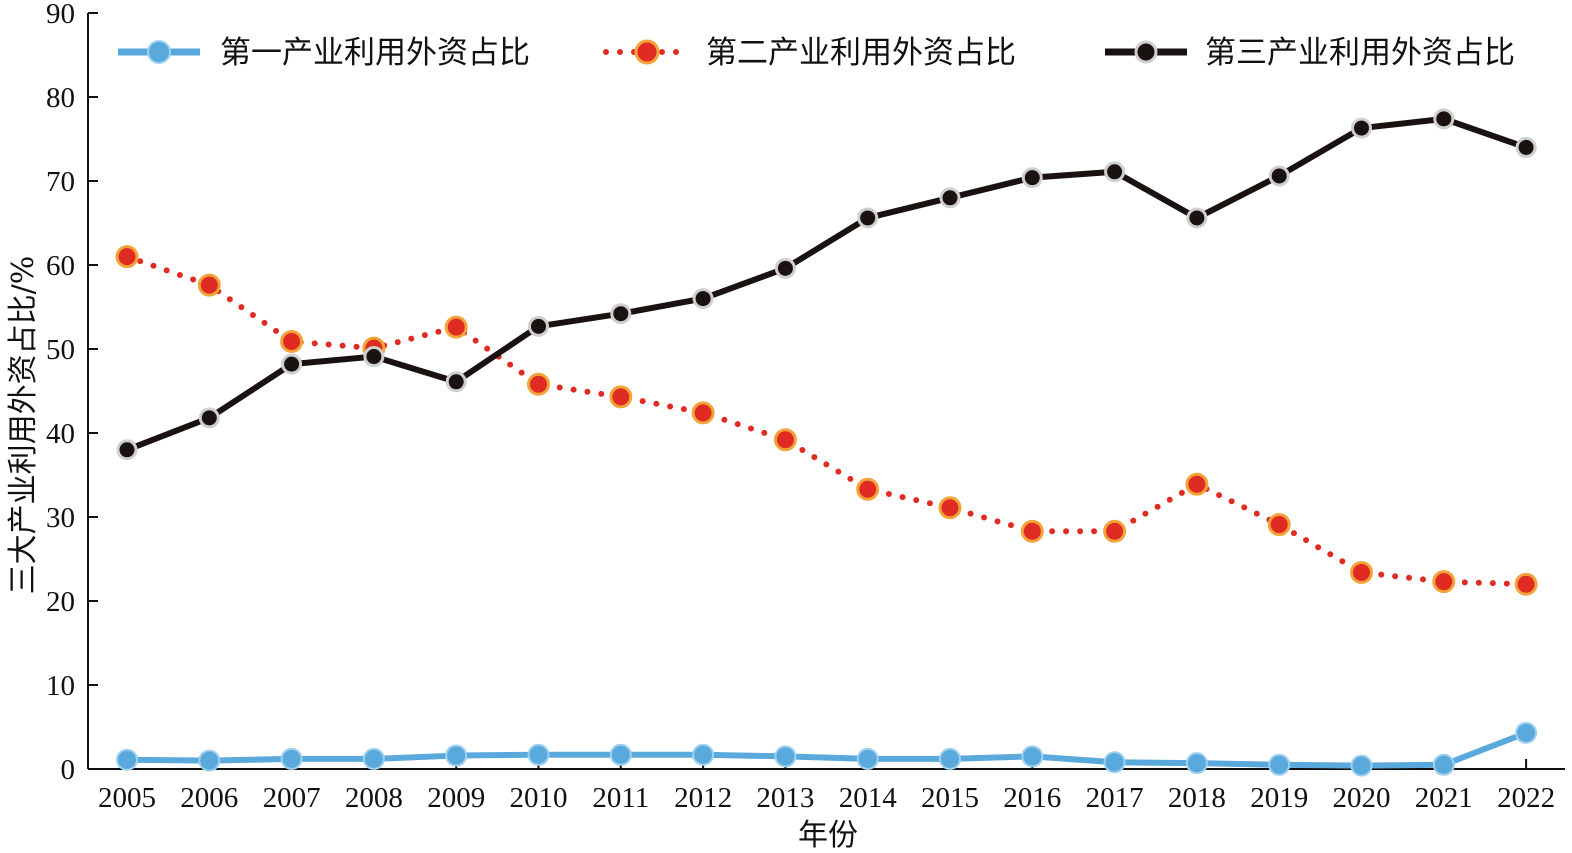  Describe the element at coordinates (23, 425) in the screenshot. I see `y-axis-title: 三大产业利用外资占比/%` at that location.